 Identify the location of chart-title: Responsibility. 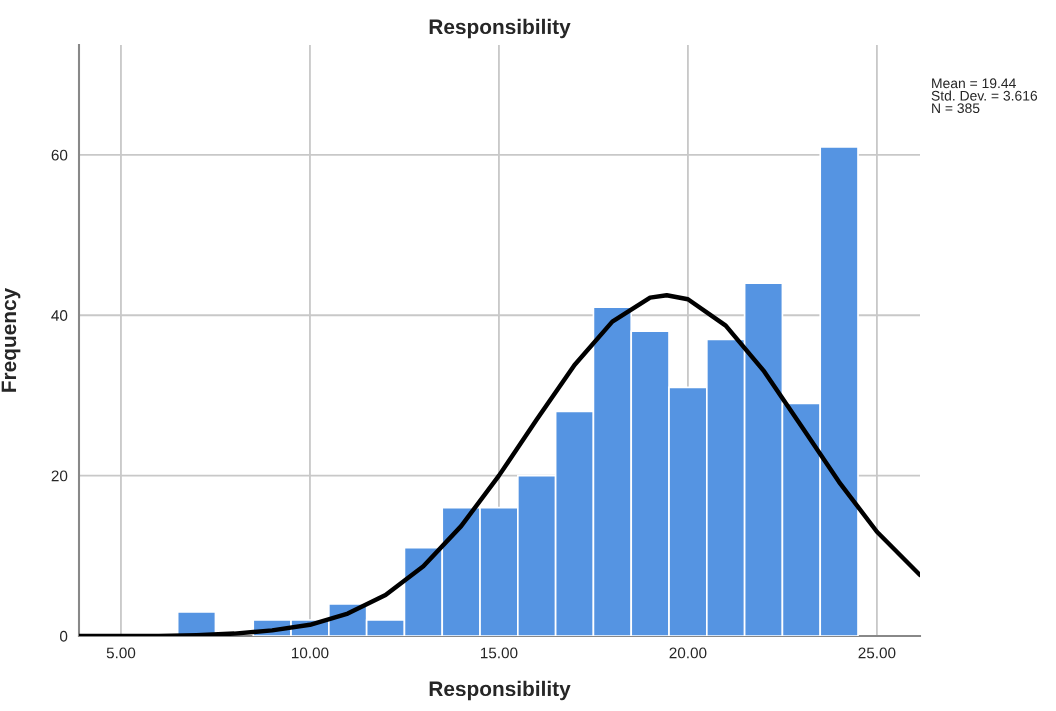
(500, 28).